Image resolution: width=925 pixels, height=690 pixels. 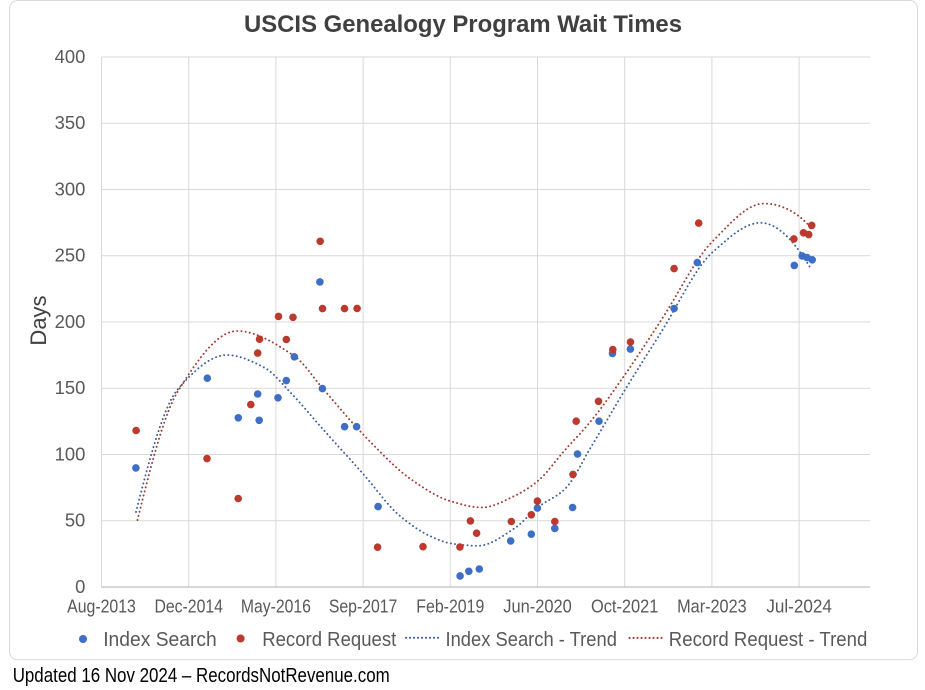 I want to click on svg-text: Aug-2013, so click(x=101, y=606).